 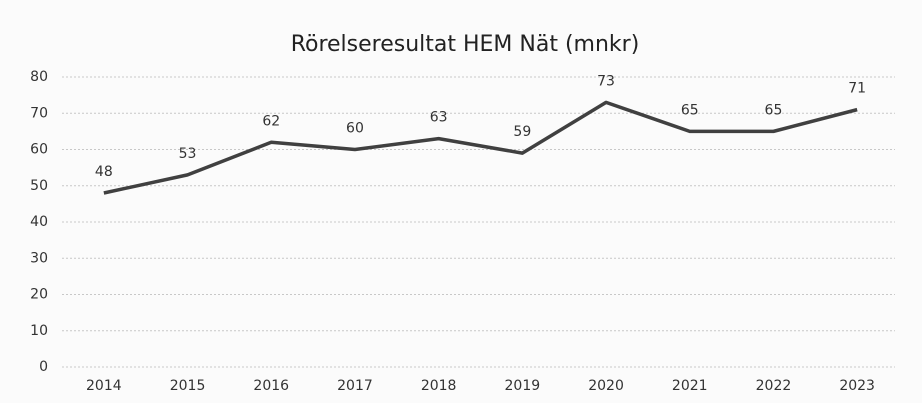 I want to click on y-tick-label: 60, so click(x=39, y=150).